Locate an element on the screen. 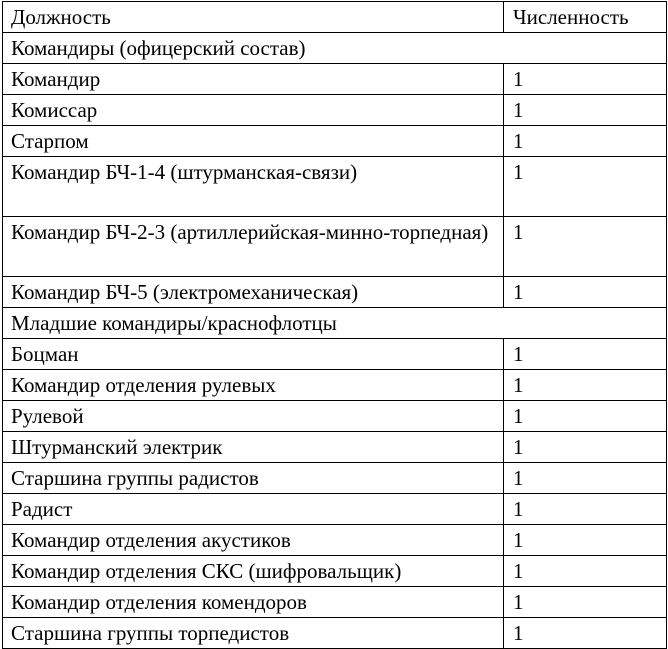  table-row: Старшина группы радистов 1 is located at coordinates (334, 478).